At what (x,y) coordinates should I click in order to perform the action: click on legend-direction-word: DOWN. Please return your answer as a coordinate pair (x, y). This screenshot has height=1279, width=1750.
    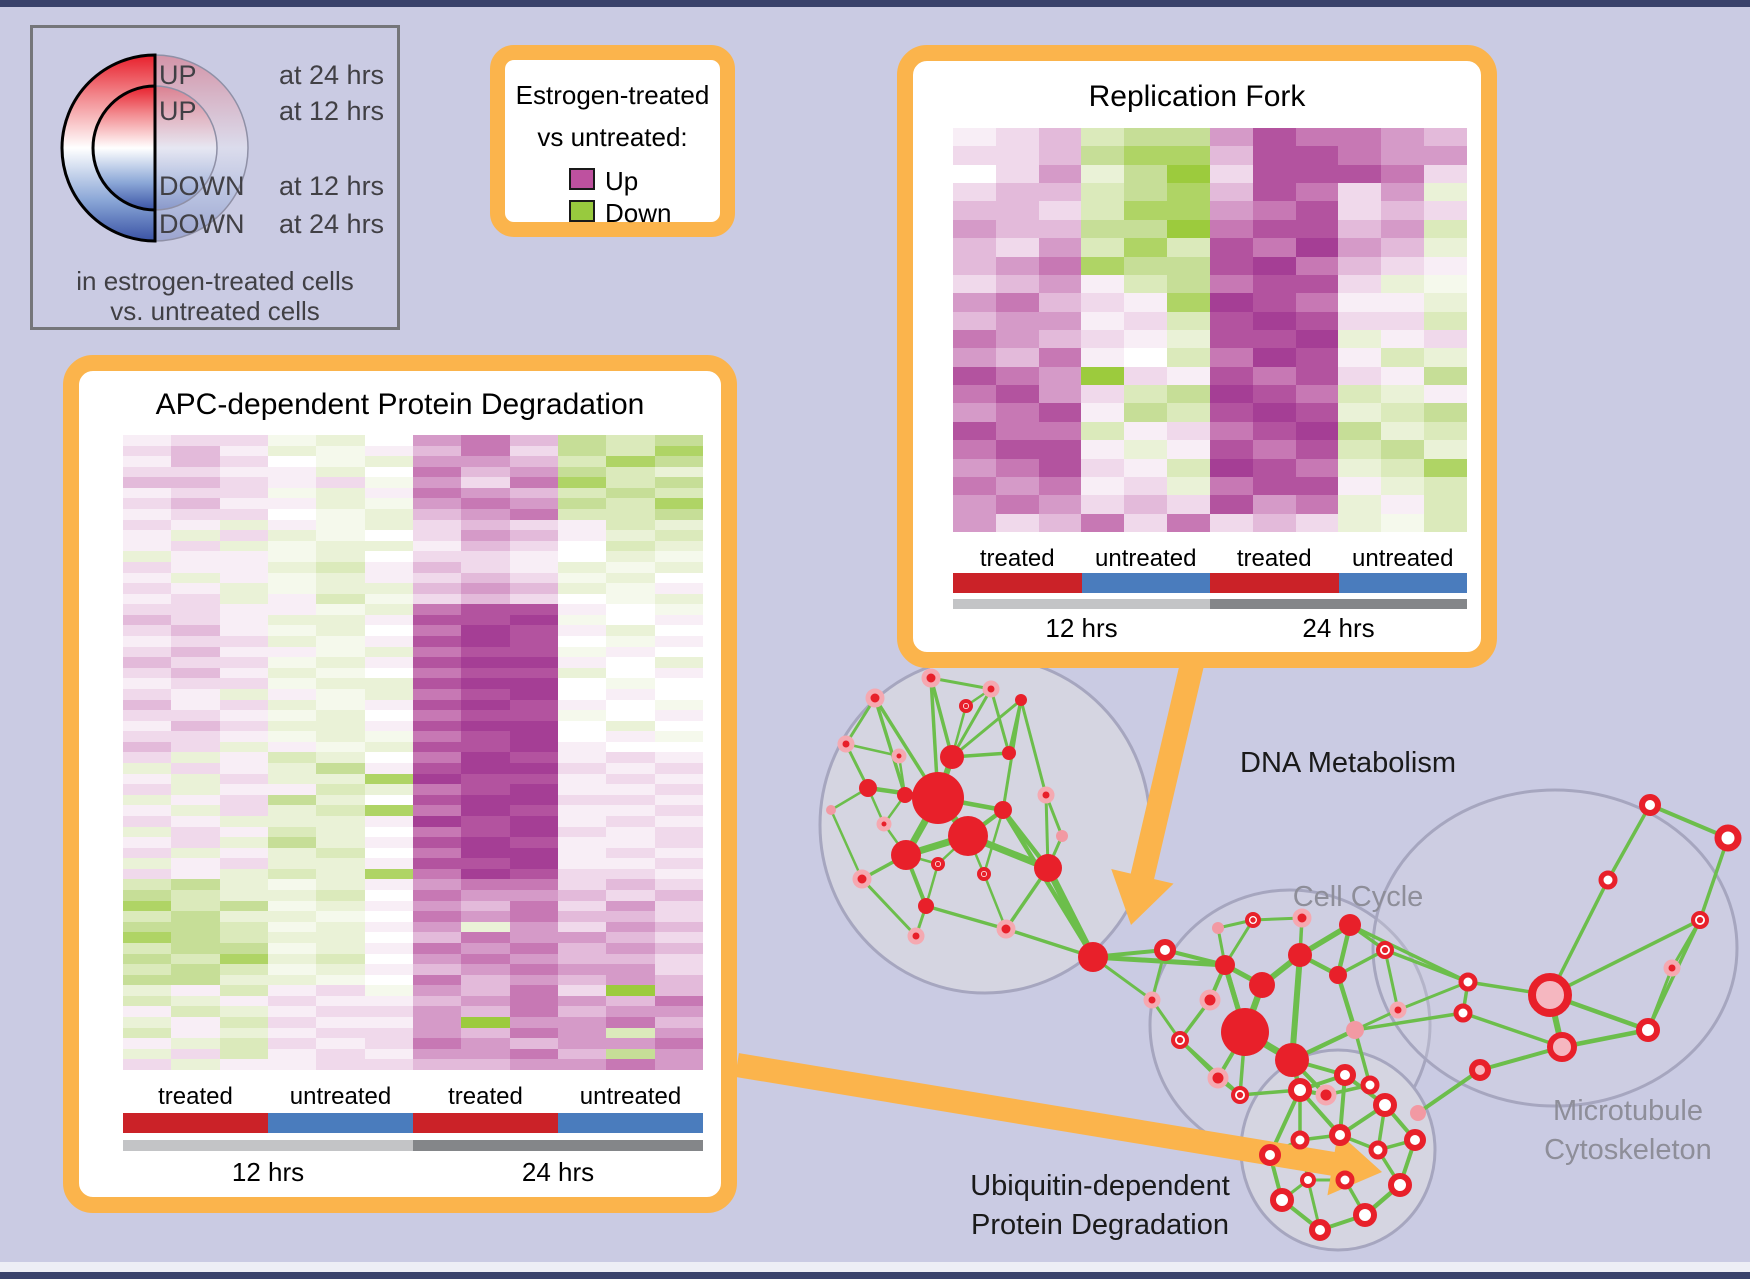
    Looking at the image, I should click on (202, 224).